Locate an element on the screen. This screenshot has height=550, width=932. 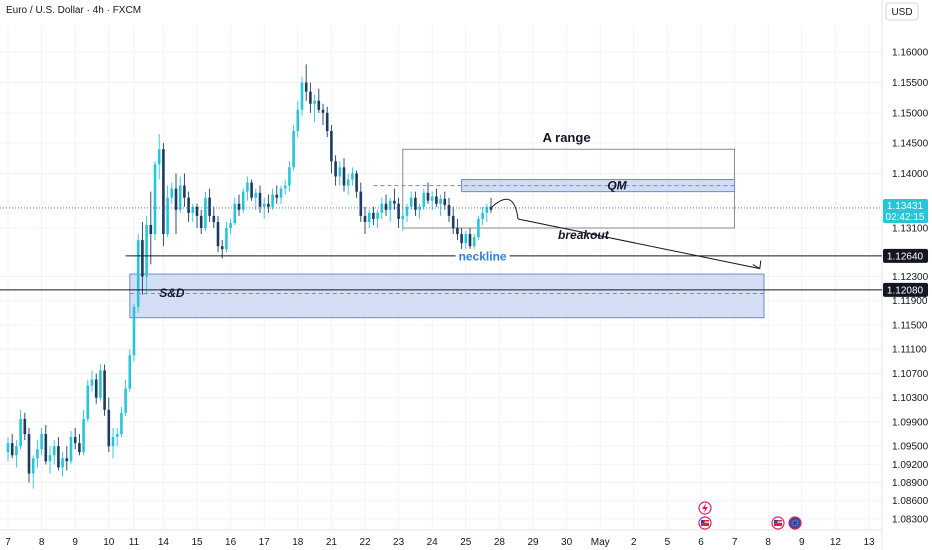
us-flag-icon-2-body is located at coordinates (778, 523).